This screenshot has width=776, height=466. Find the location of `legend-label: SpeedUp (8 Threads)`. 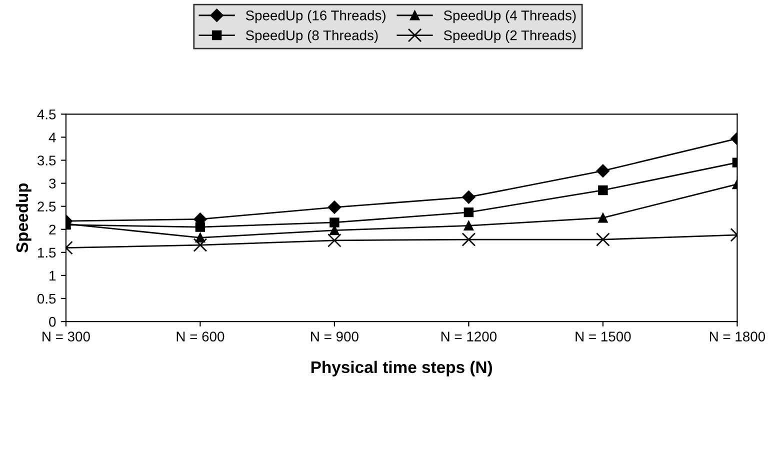

legend-label: SpeedUp (8 Threads) is located at coordinates (312, 37).